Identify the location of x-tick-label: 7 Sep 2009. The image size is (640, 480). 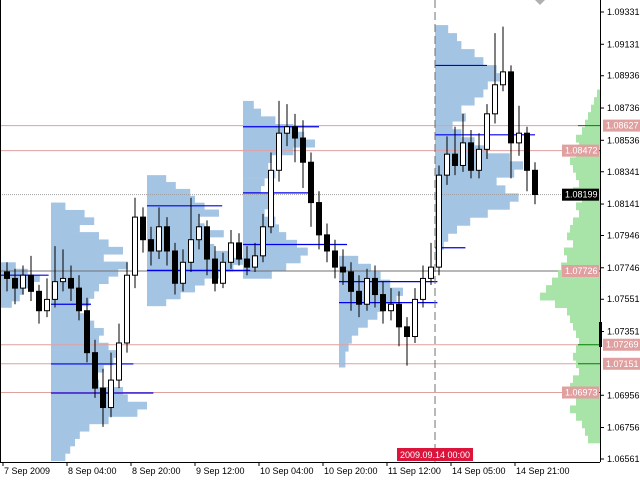
(27, 471).